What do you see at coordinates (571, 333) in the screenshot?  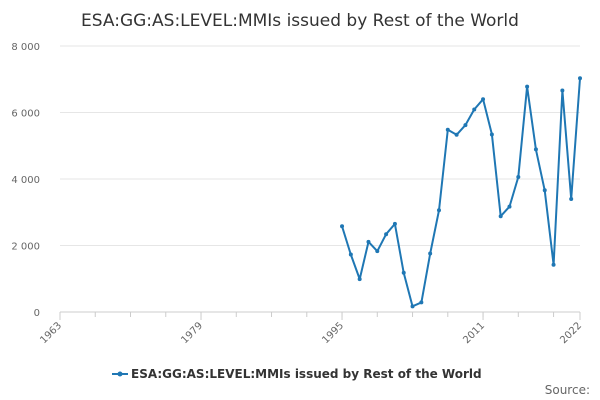 I see `x-tick-label: 2022` at bounding box center [571, 333].